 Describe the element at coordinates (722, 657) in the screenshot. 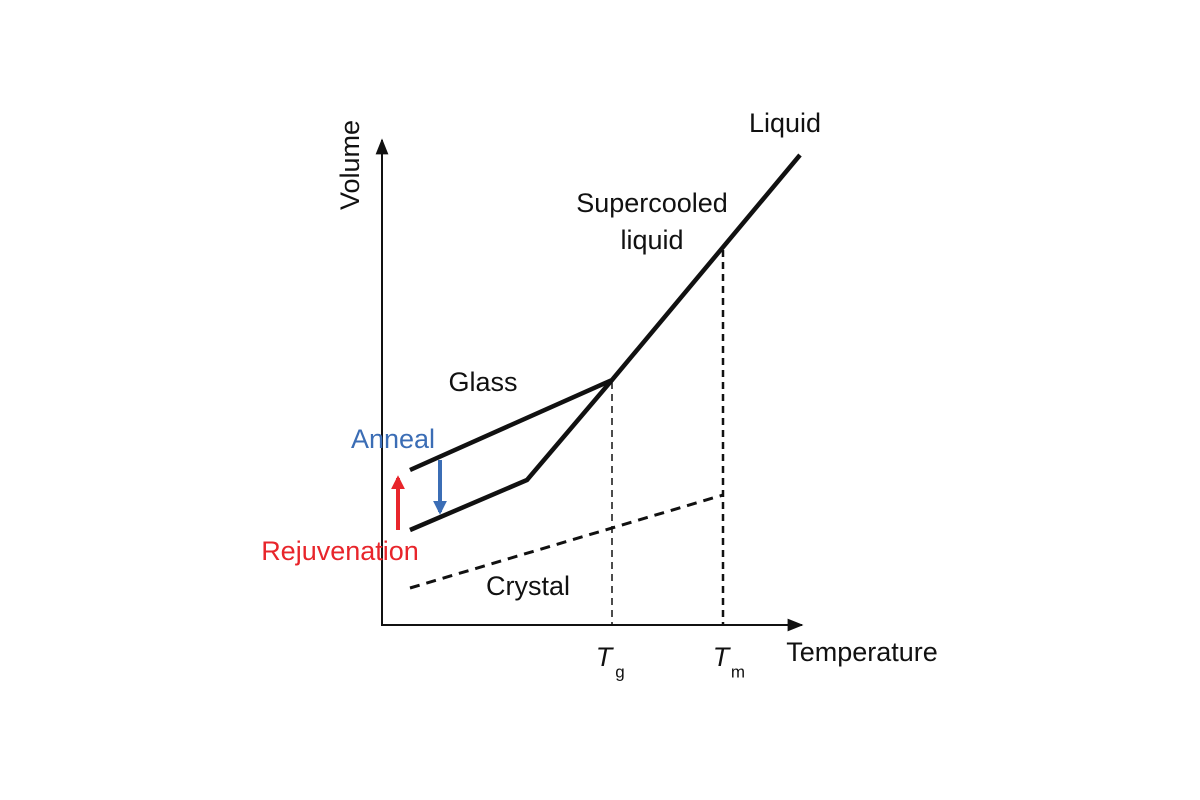

I see `tm-symbol: T` at that location.